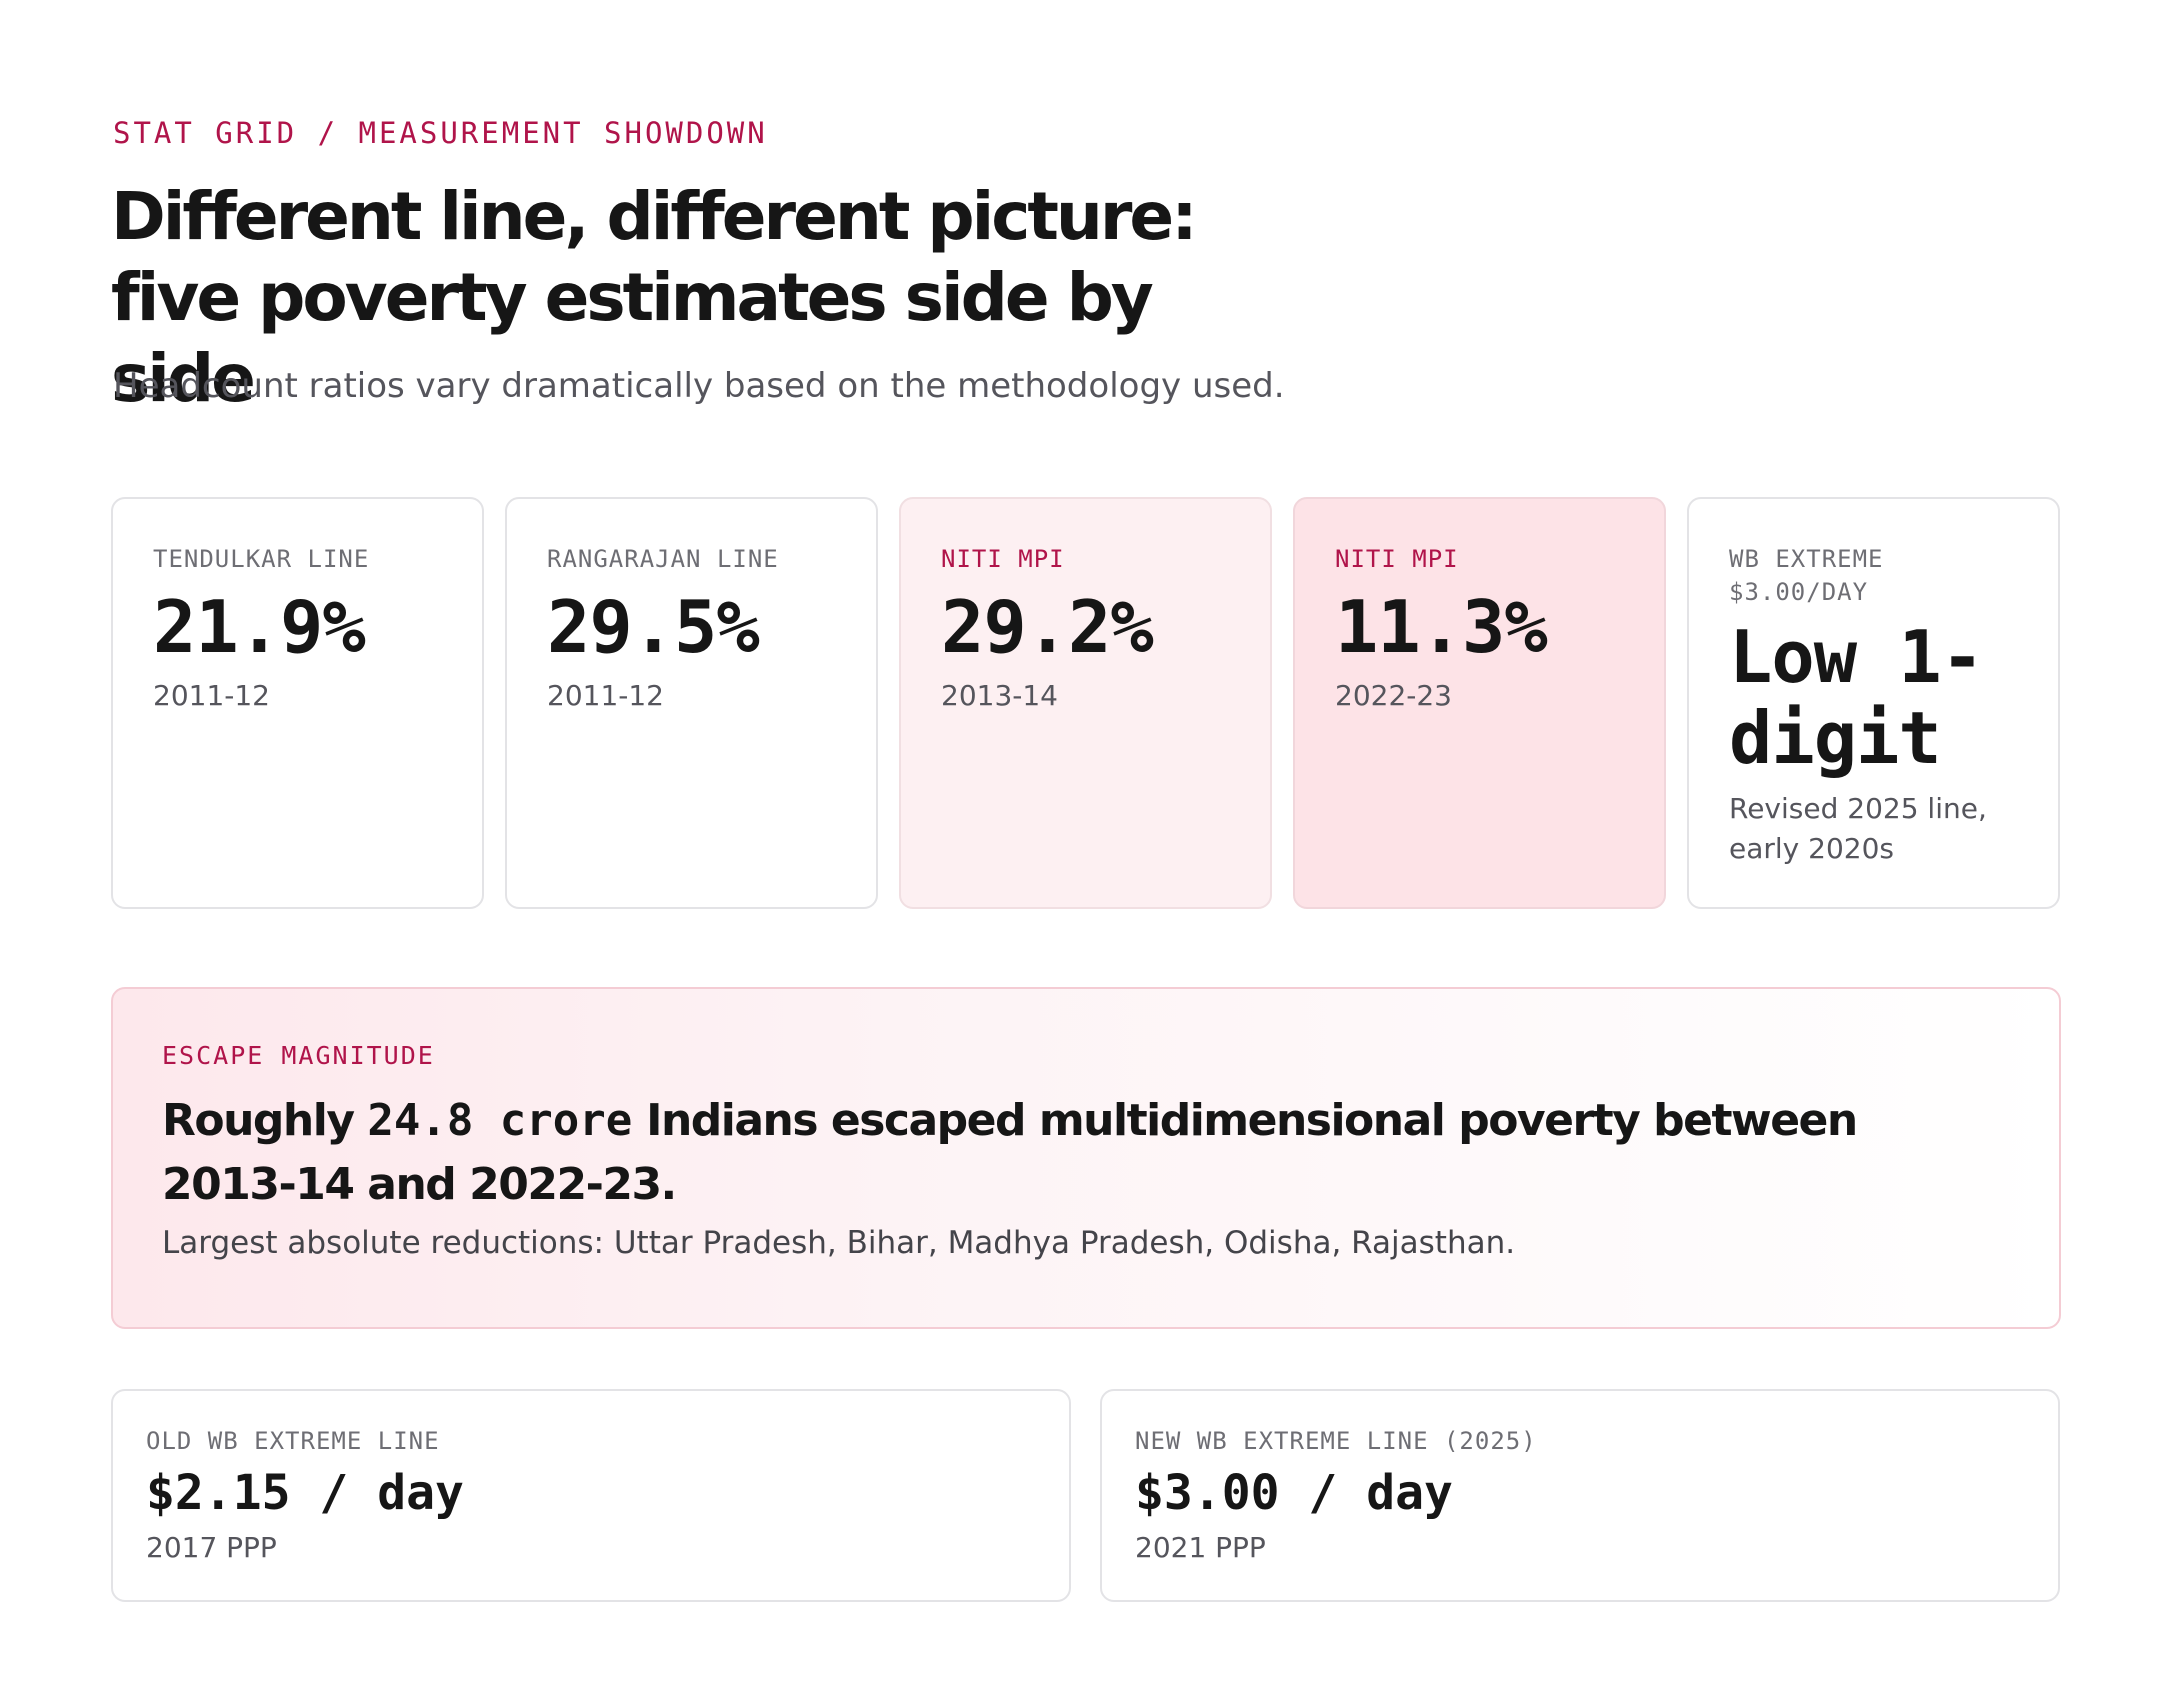 Image resolution: width=2160 pixels, height=1704 pixels. I want to click on eyebrow-label: STAT GRID / MEASUREMENT SHOWDOWN, so click(440, 133).